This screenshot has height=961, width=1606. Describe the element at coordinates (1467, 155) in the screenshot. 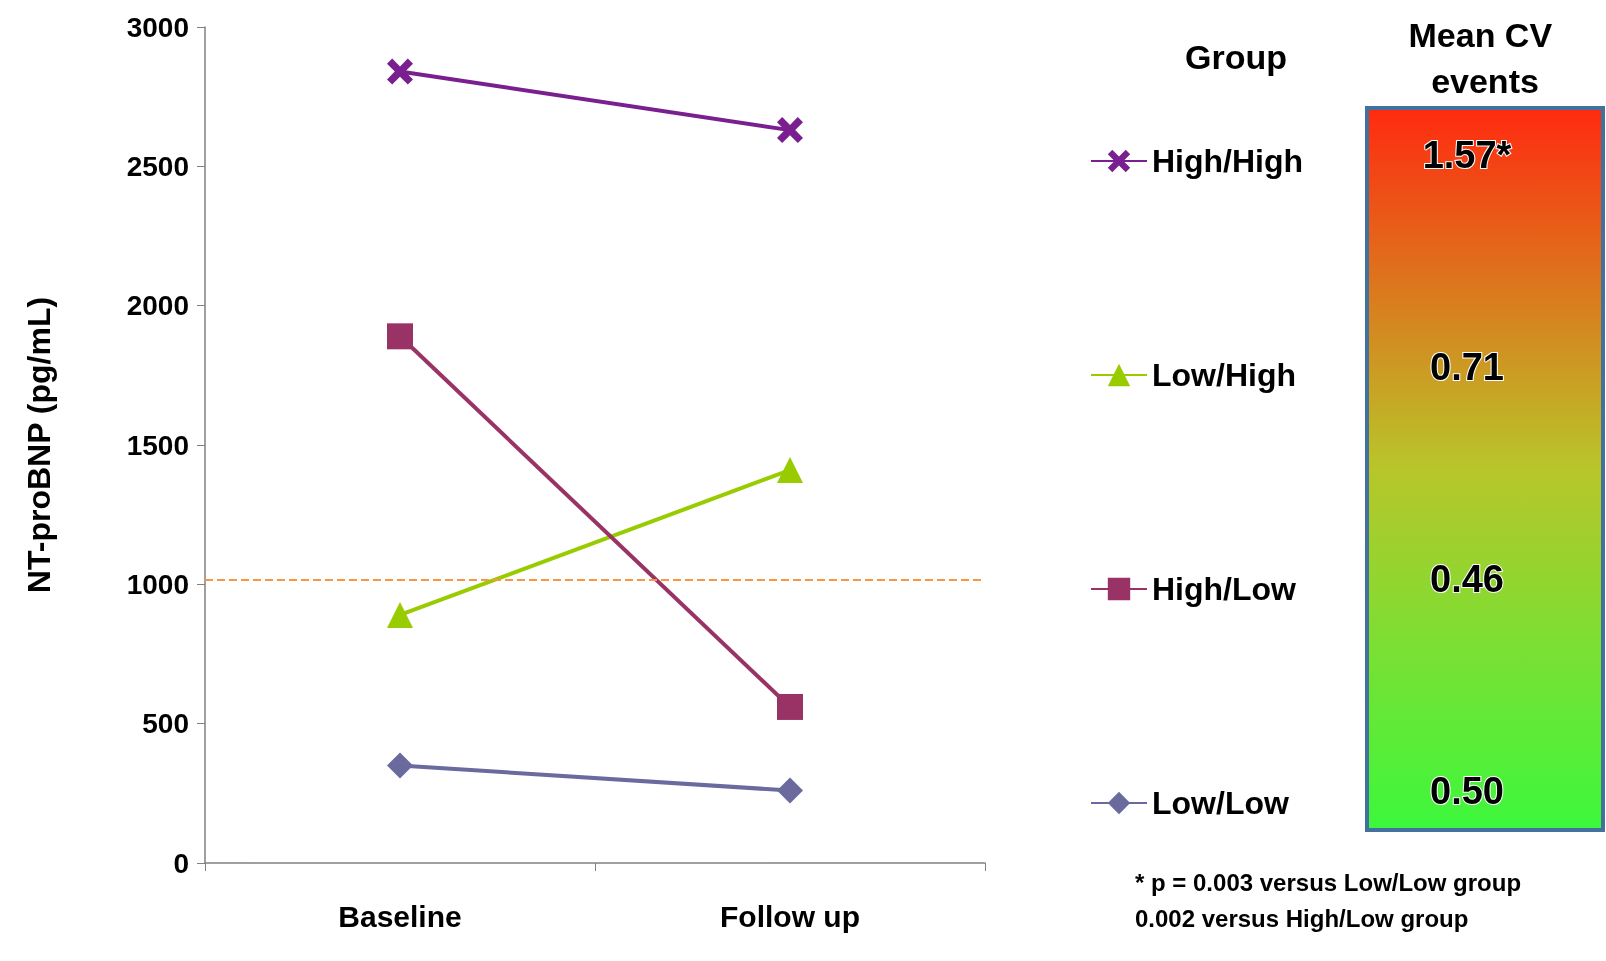

I see `text: 1.57*` at that location.